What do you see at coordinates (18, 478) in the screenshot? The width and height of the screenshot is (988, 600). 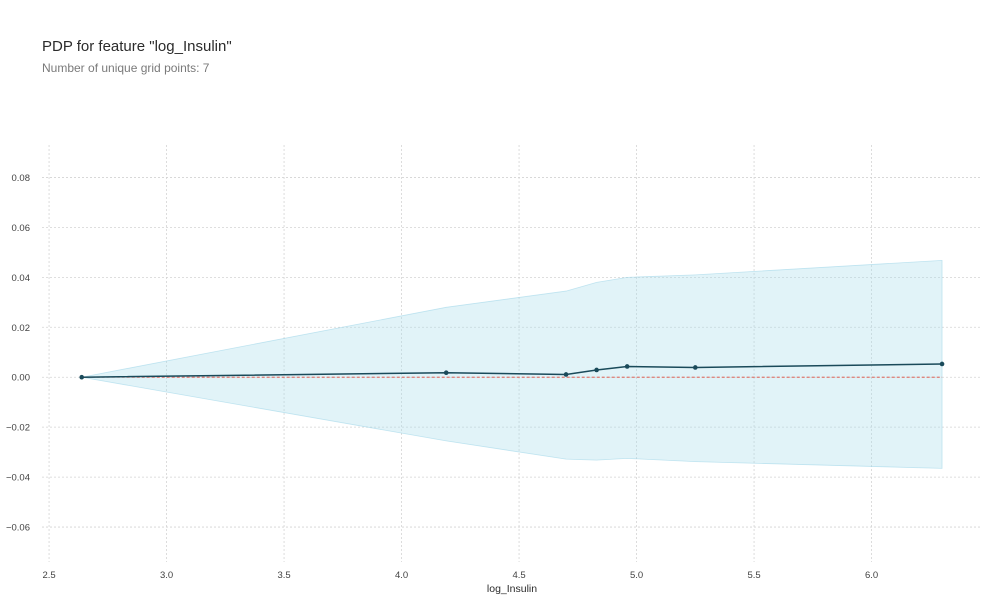 I see `y-tick-label: −0.04` at bounding box center [18, 478].